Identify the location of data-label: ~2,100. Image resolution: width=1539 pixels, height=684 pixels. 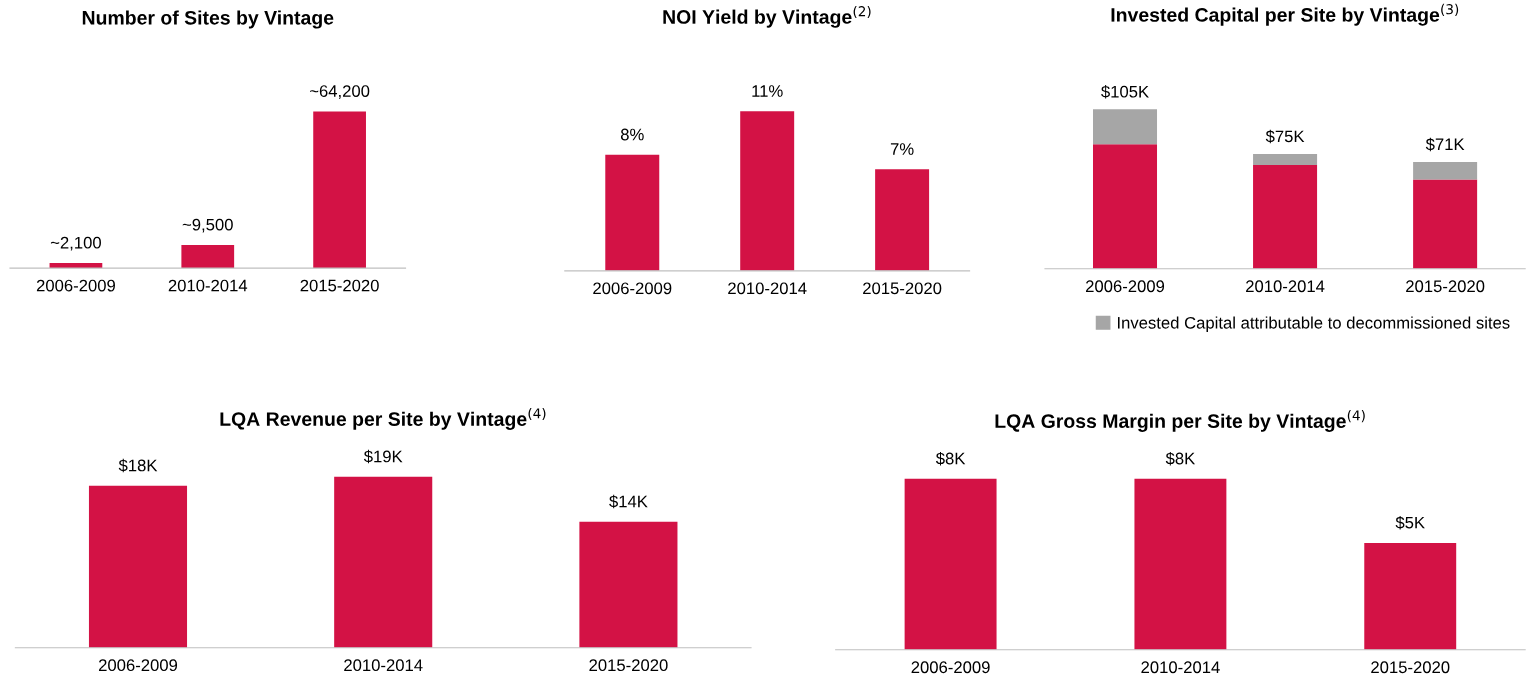
(75, 243).